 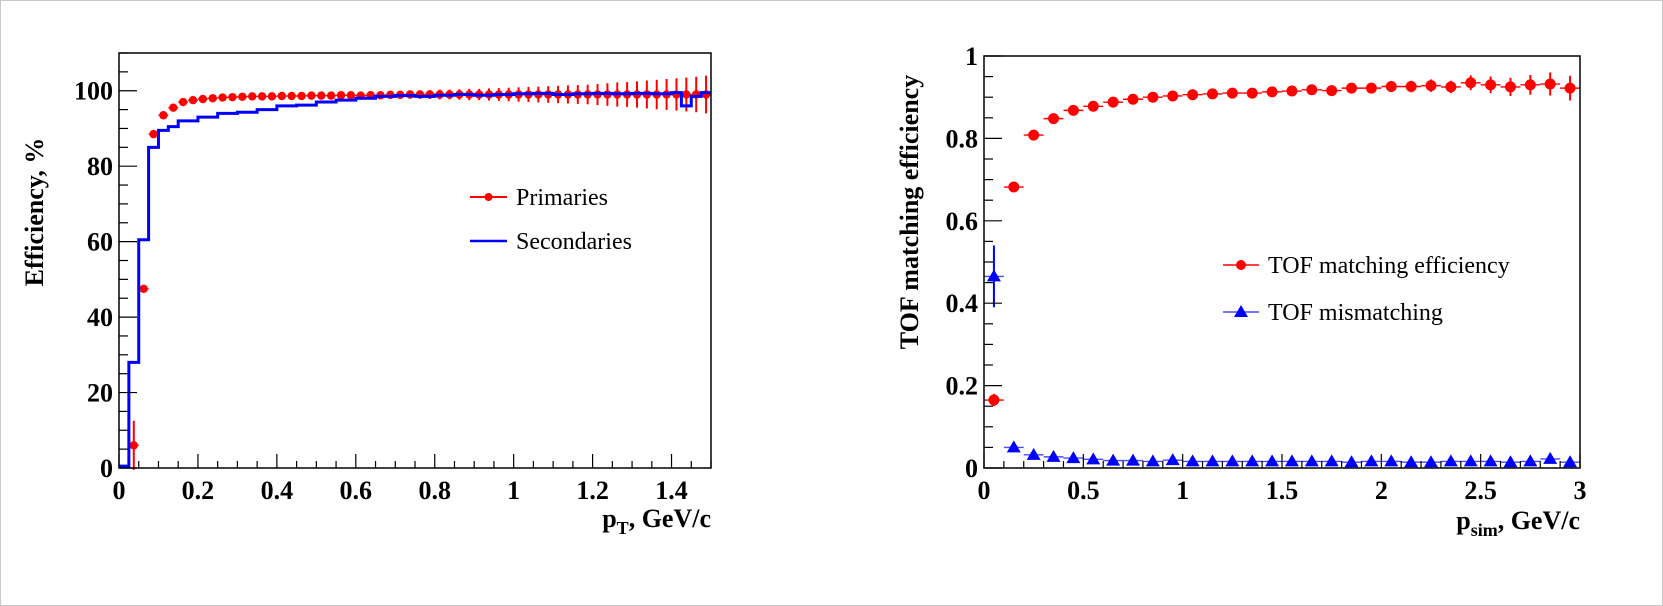 I want to click on legend-label-mismatching: TOF mismatching, so click(x=1355, y=313).